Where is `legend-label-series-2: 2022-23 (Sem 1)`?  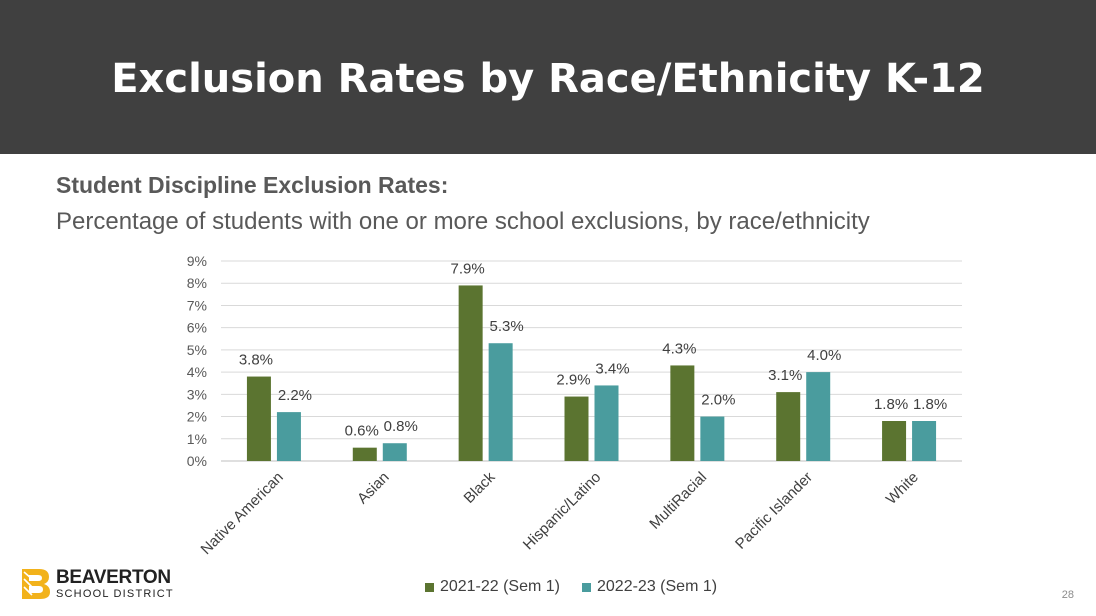 legend-label-series-2: 2022-23 (Sem 1) is located at coordinates (657, 586).